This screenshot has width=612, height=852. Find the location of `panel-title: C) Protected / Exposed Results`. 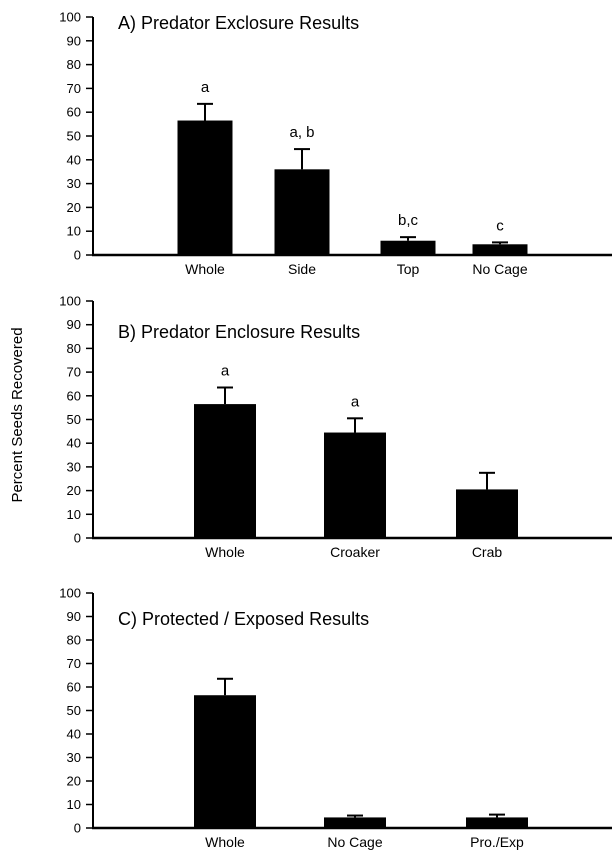

panel-title: C) Protected / Exposed Results is located at coordinates (243, 619).